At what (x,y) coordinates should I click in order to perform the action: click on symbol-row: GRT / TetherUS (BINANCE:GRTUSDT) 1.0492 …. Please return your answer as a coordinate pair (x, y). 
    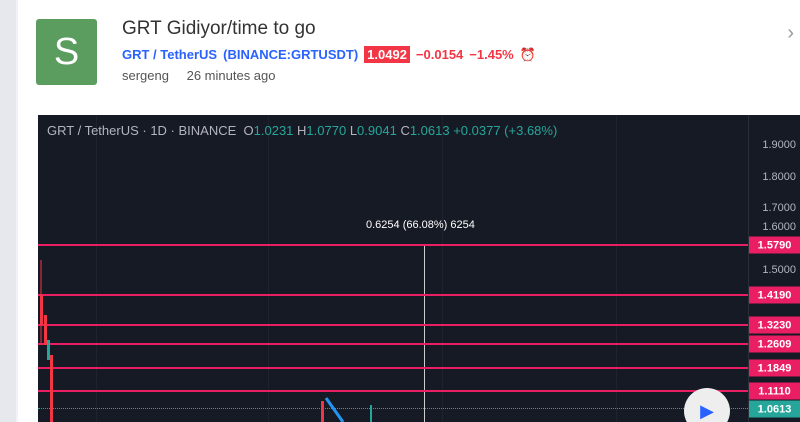
    Looking at the image, I should click on (329, 54).